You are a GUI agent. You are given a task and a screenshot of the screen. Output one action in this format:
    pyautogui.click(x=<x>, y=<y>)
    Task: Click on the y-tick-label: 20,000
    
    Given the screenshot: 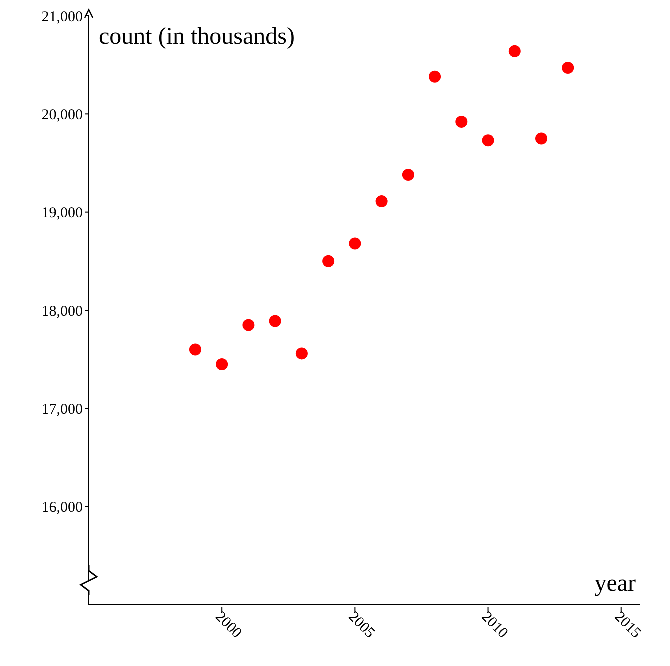 What is the action you would take?
    pyautogui.click(x=62, y=115)
    